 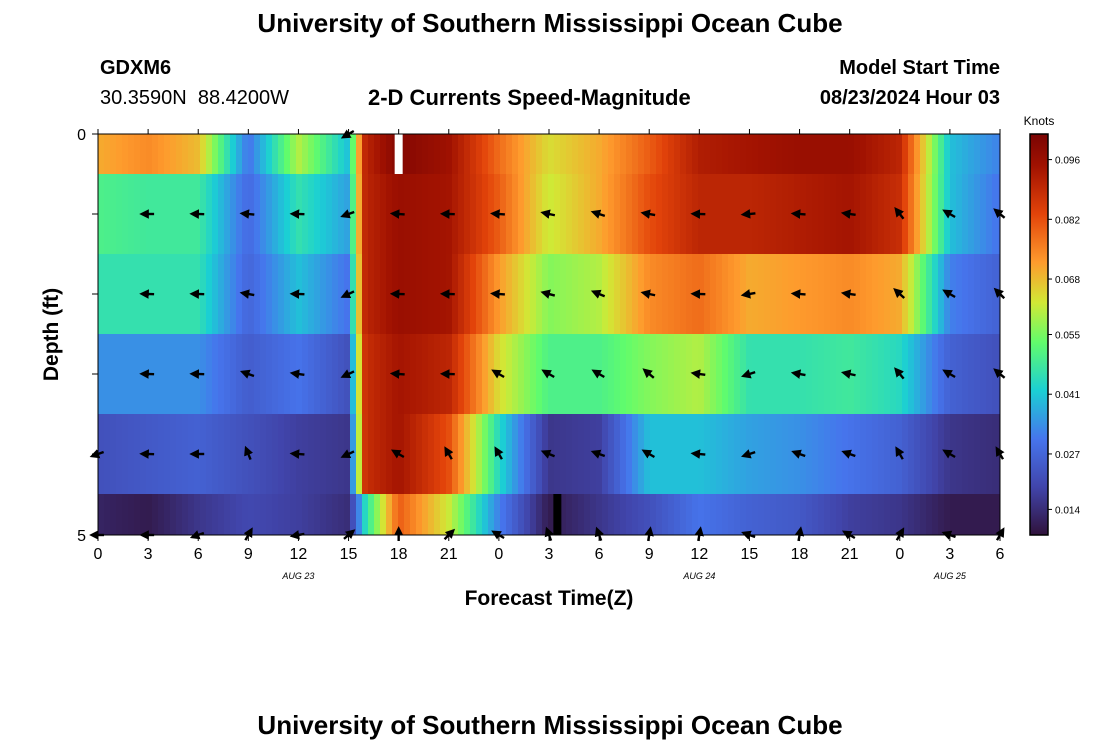 I want to click on colorbar-tick-label: 0.082, so click(x=1067, y=220).